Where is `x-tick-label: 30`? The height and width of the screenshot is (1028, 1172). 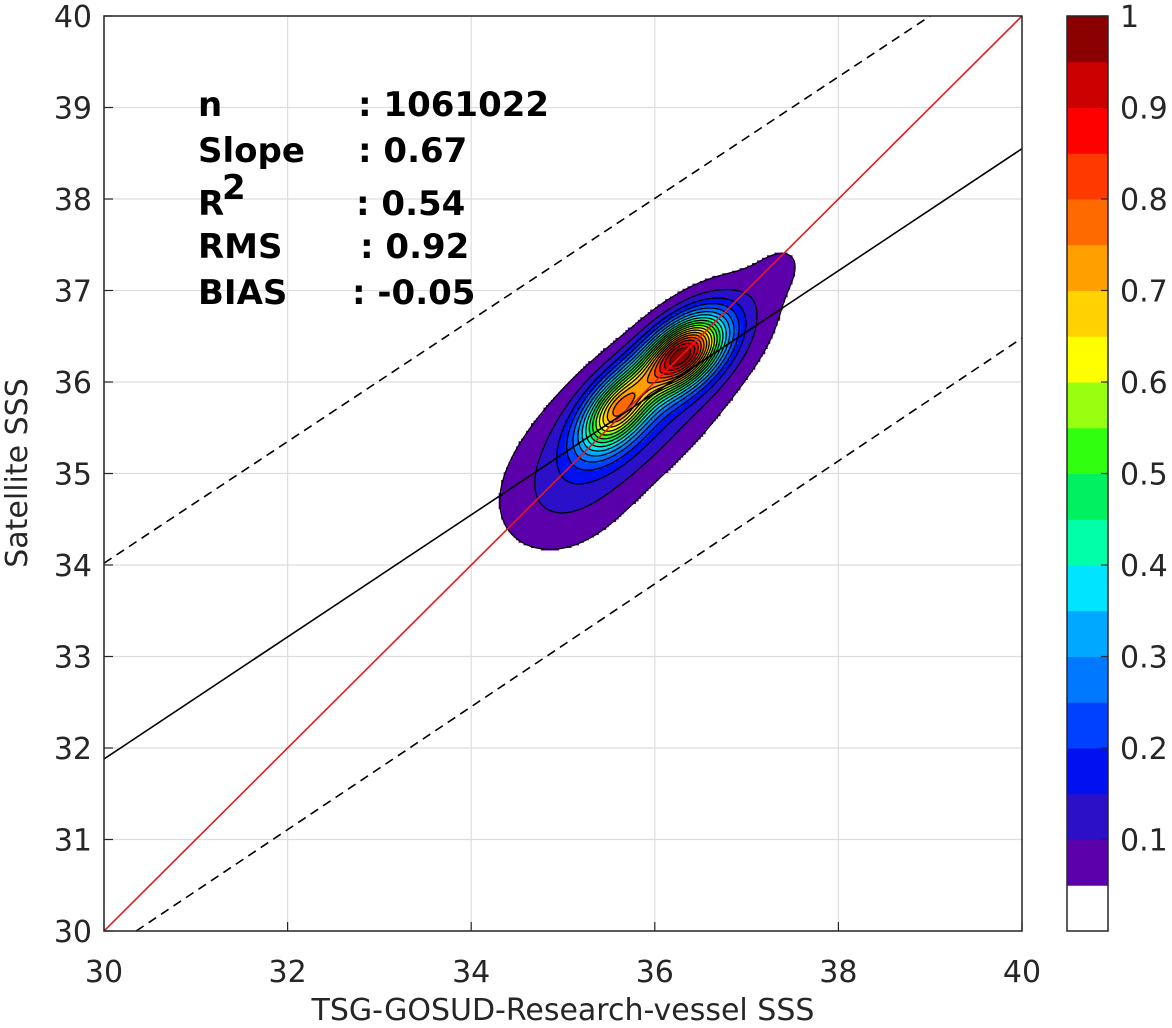
x-tick-label: 30 is located at coordinates (104, 972).